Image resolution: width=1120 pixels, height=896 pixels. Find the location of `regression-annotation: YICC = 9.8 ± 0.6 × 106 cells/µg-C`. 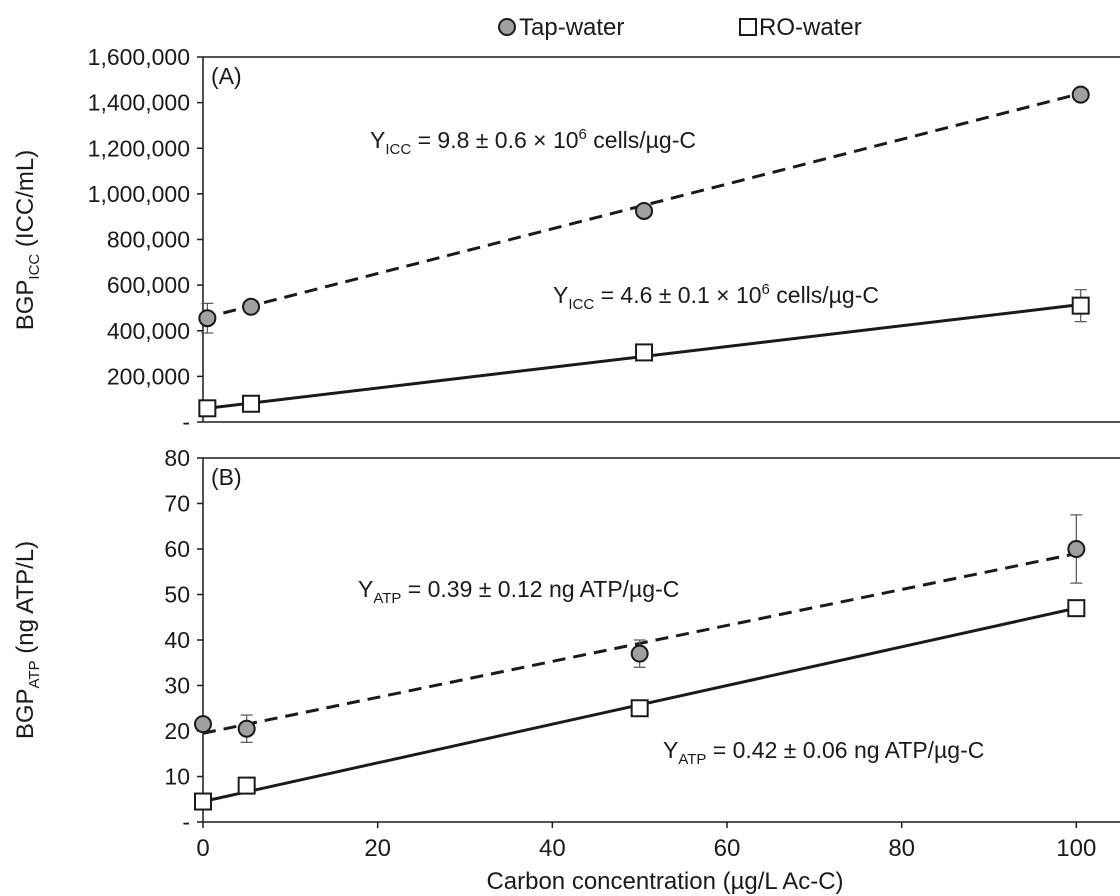

regression-annotation: YICC = 9.8 ± 0.6 × 106 cells/µg-C is located at coordinates (533, 142).